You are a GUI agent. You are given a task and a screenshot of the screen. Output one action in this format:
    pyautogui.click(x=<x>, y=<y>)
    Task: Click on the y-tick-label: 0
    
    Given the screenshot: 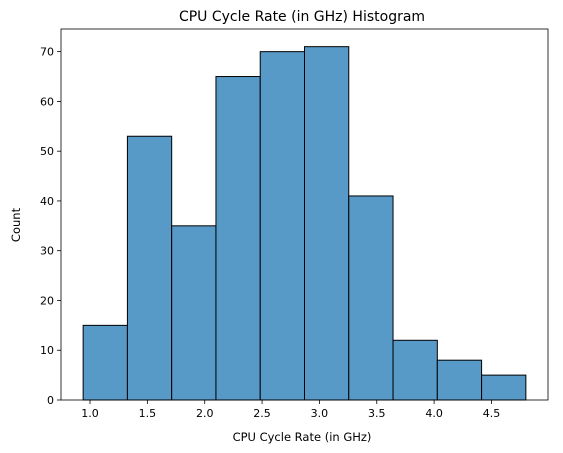 What is the action you would take?
    pyautogui.click(x=50, y=400)
    